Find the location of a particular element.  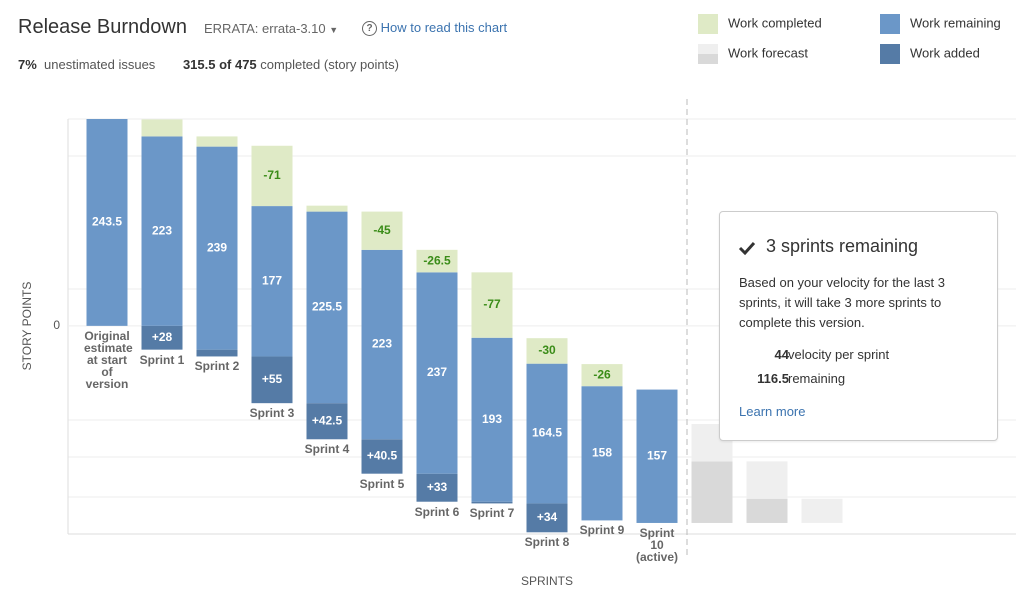

work-completed-label: -26 is located at coordinates (602, 374).